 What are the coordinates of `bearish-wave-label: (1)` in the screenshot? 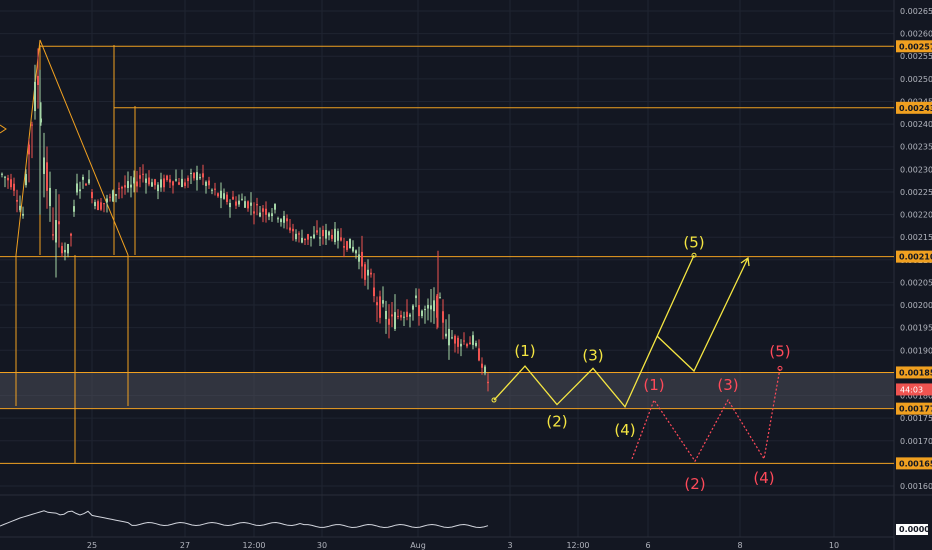 It's located at (653, 385).